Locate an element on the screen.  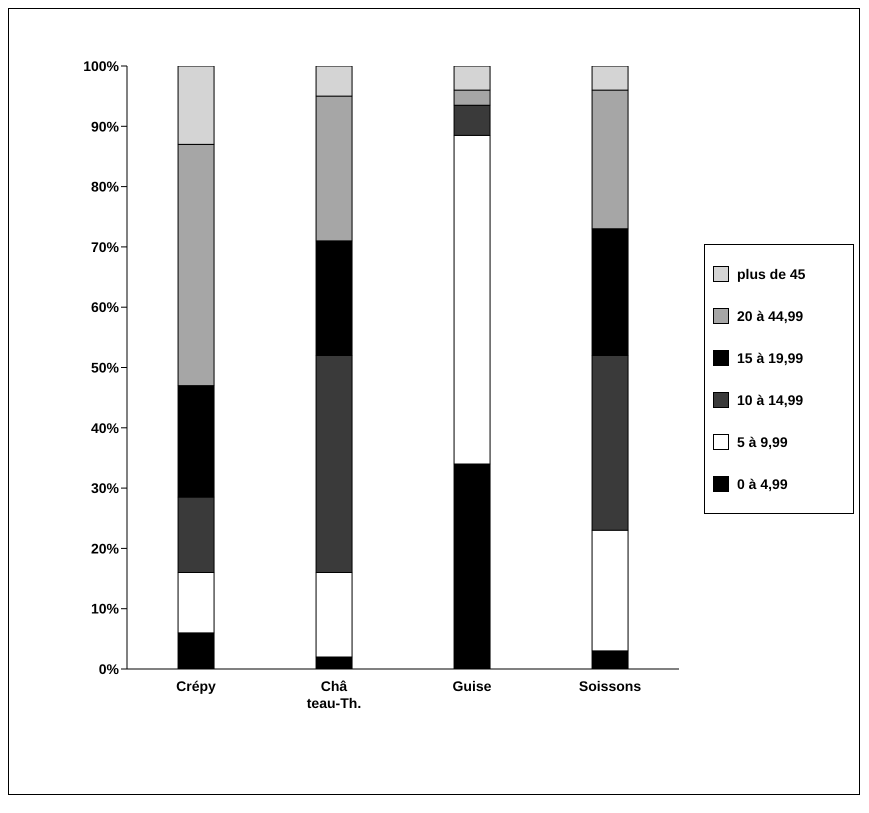
y-tick-label: 40% is located at coordinates (105, 428).